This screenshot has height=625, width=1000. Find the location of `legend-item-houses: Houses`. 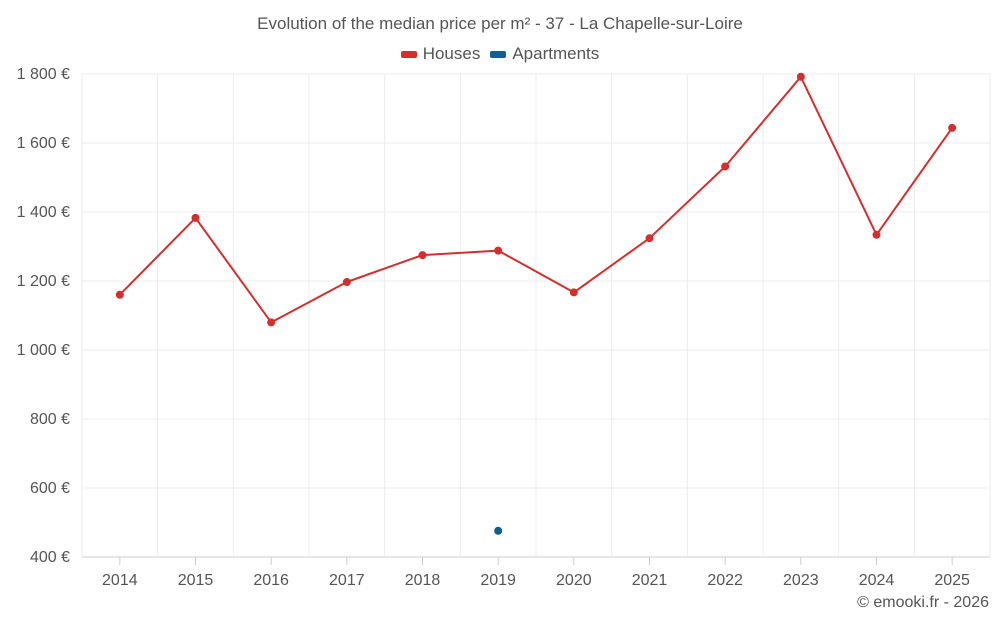

legend-item-houses: Houses is located at coordinates (440, 54).